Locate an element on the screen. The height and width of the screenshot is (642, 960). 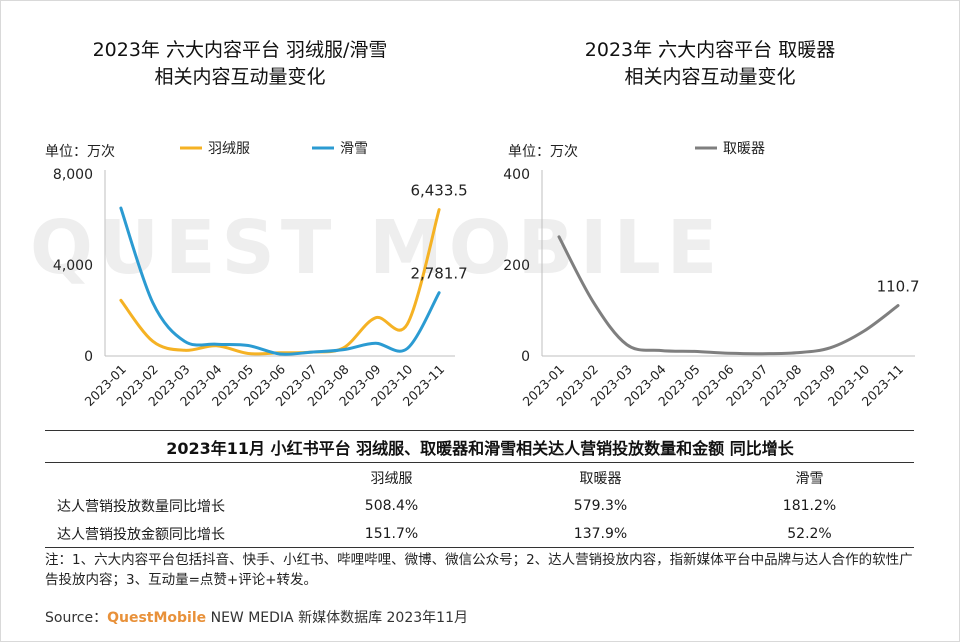
table-row: 达人营销投放金额同比增长 151.7% 137.9% 52.2% is located at coordinates (479, 534).